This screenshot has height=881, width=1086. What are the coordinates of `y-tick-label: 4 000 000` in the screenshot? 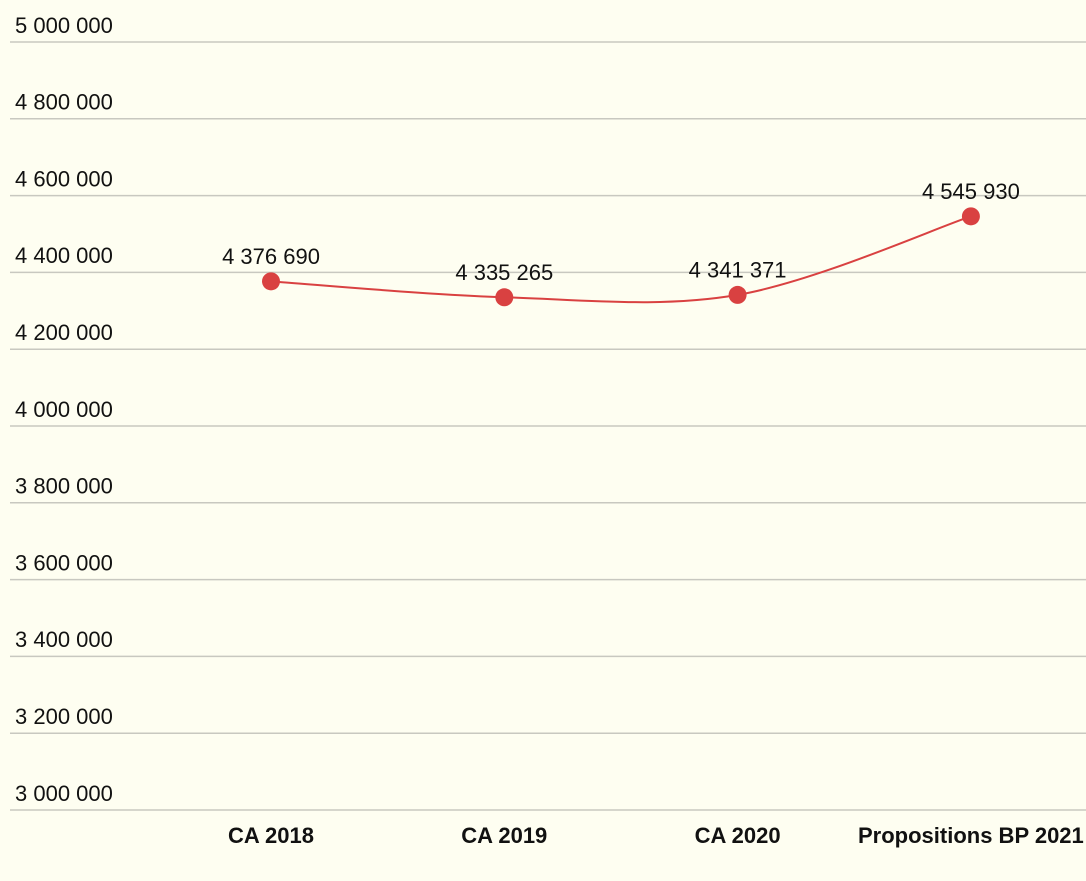 It's located at (64, 409).